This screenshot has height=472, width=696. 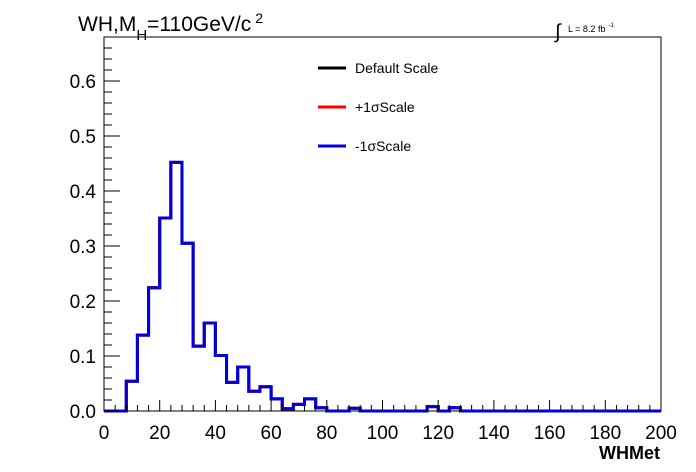 What do you see at coordinates (83, 137) in the screenshot?
I see `y-tick-label: 0.5` at bounding box center [83, 137].